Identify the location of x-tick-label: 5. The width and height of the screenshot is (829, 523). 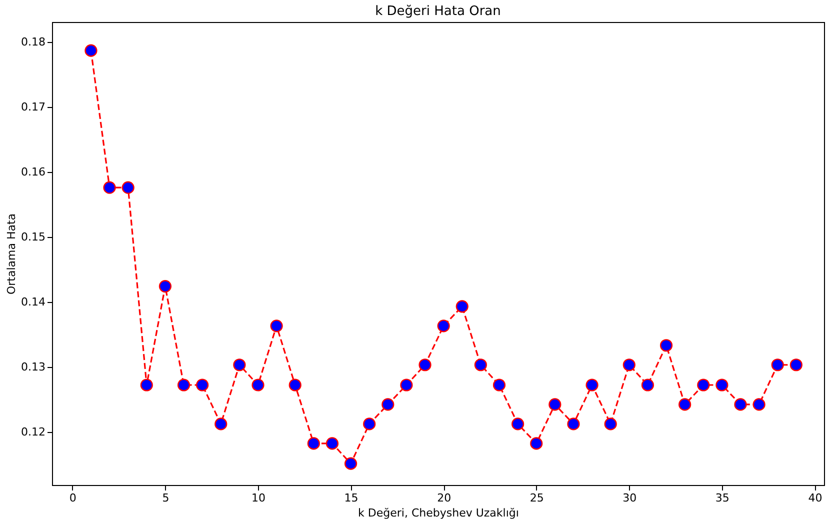
(166, 498).